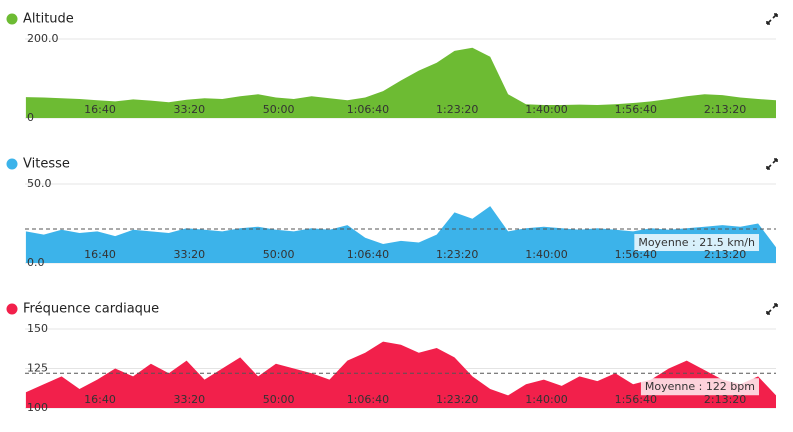 This screenshot has width=793, height=432. I want to click on chart-title: Vitesse, so click(46, 164).